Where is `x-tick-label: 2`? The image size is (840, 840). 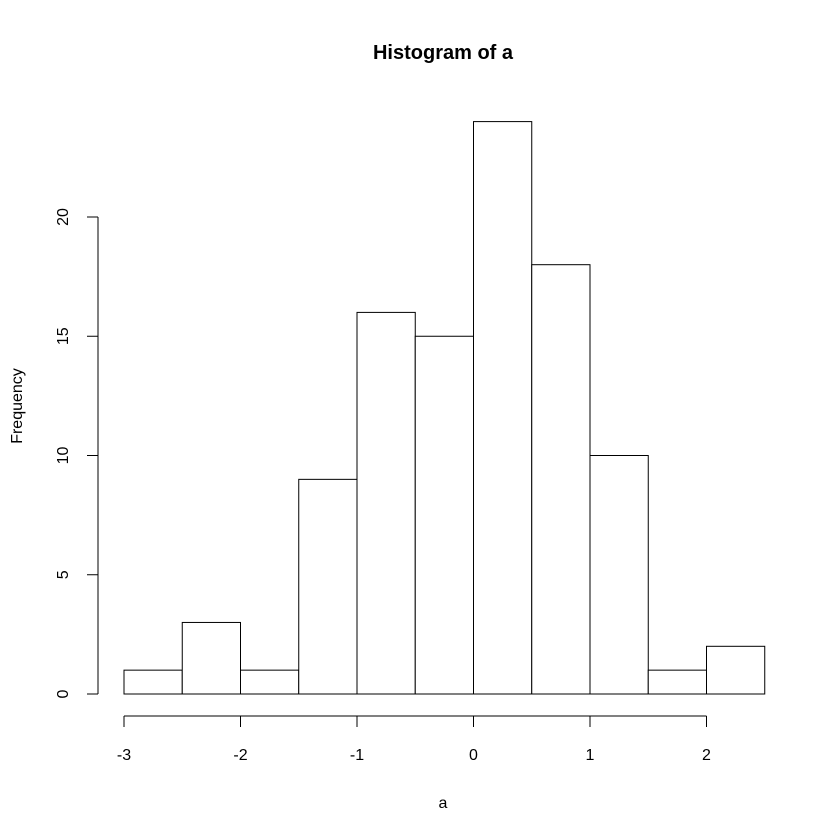
x-tick-label: 2 is located at coordinates (706, 755).